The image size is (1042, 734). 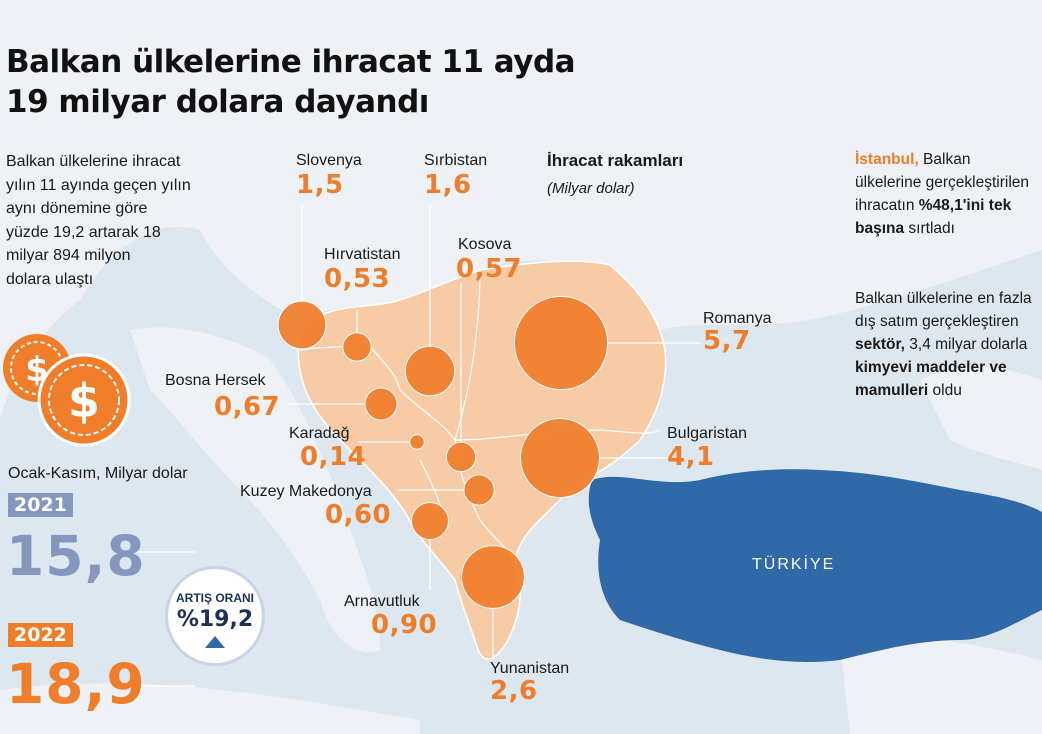 I want to click on country-value-bulgaristan: 4,1, so click(x=691, y=457).